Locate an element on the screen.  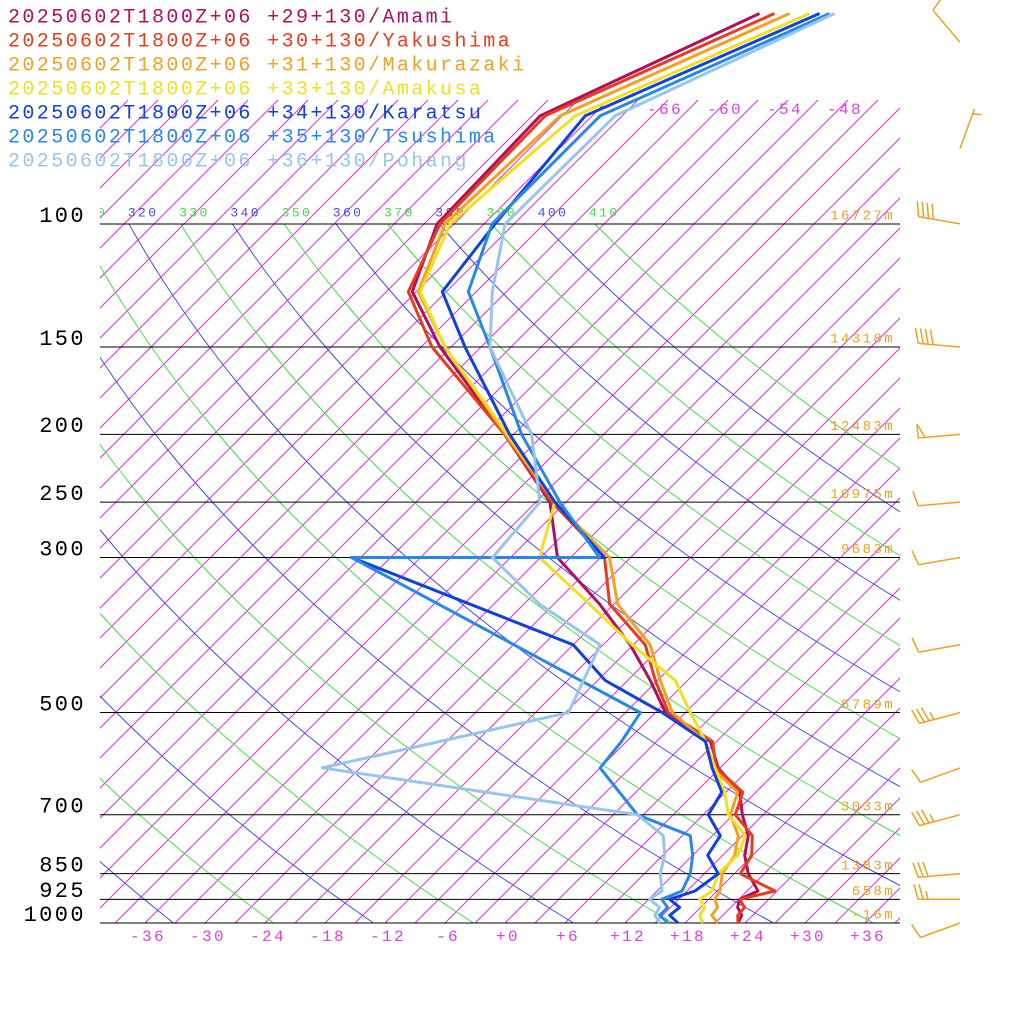
x-tick-label: +36 is located at coordinates (868, 937).